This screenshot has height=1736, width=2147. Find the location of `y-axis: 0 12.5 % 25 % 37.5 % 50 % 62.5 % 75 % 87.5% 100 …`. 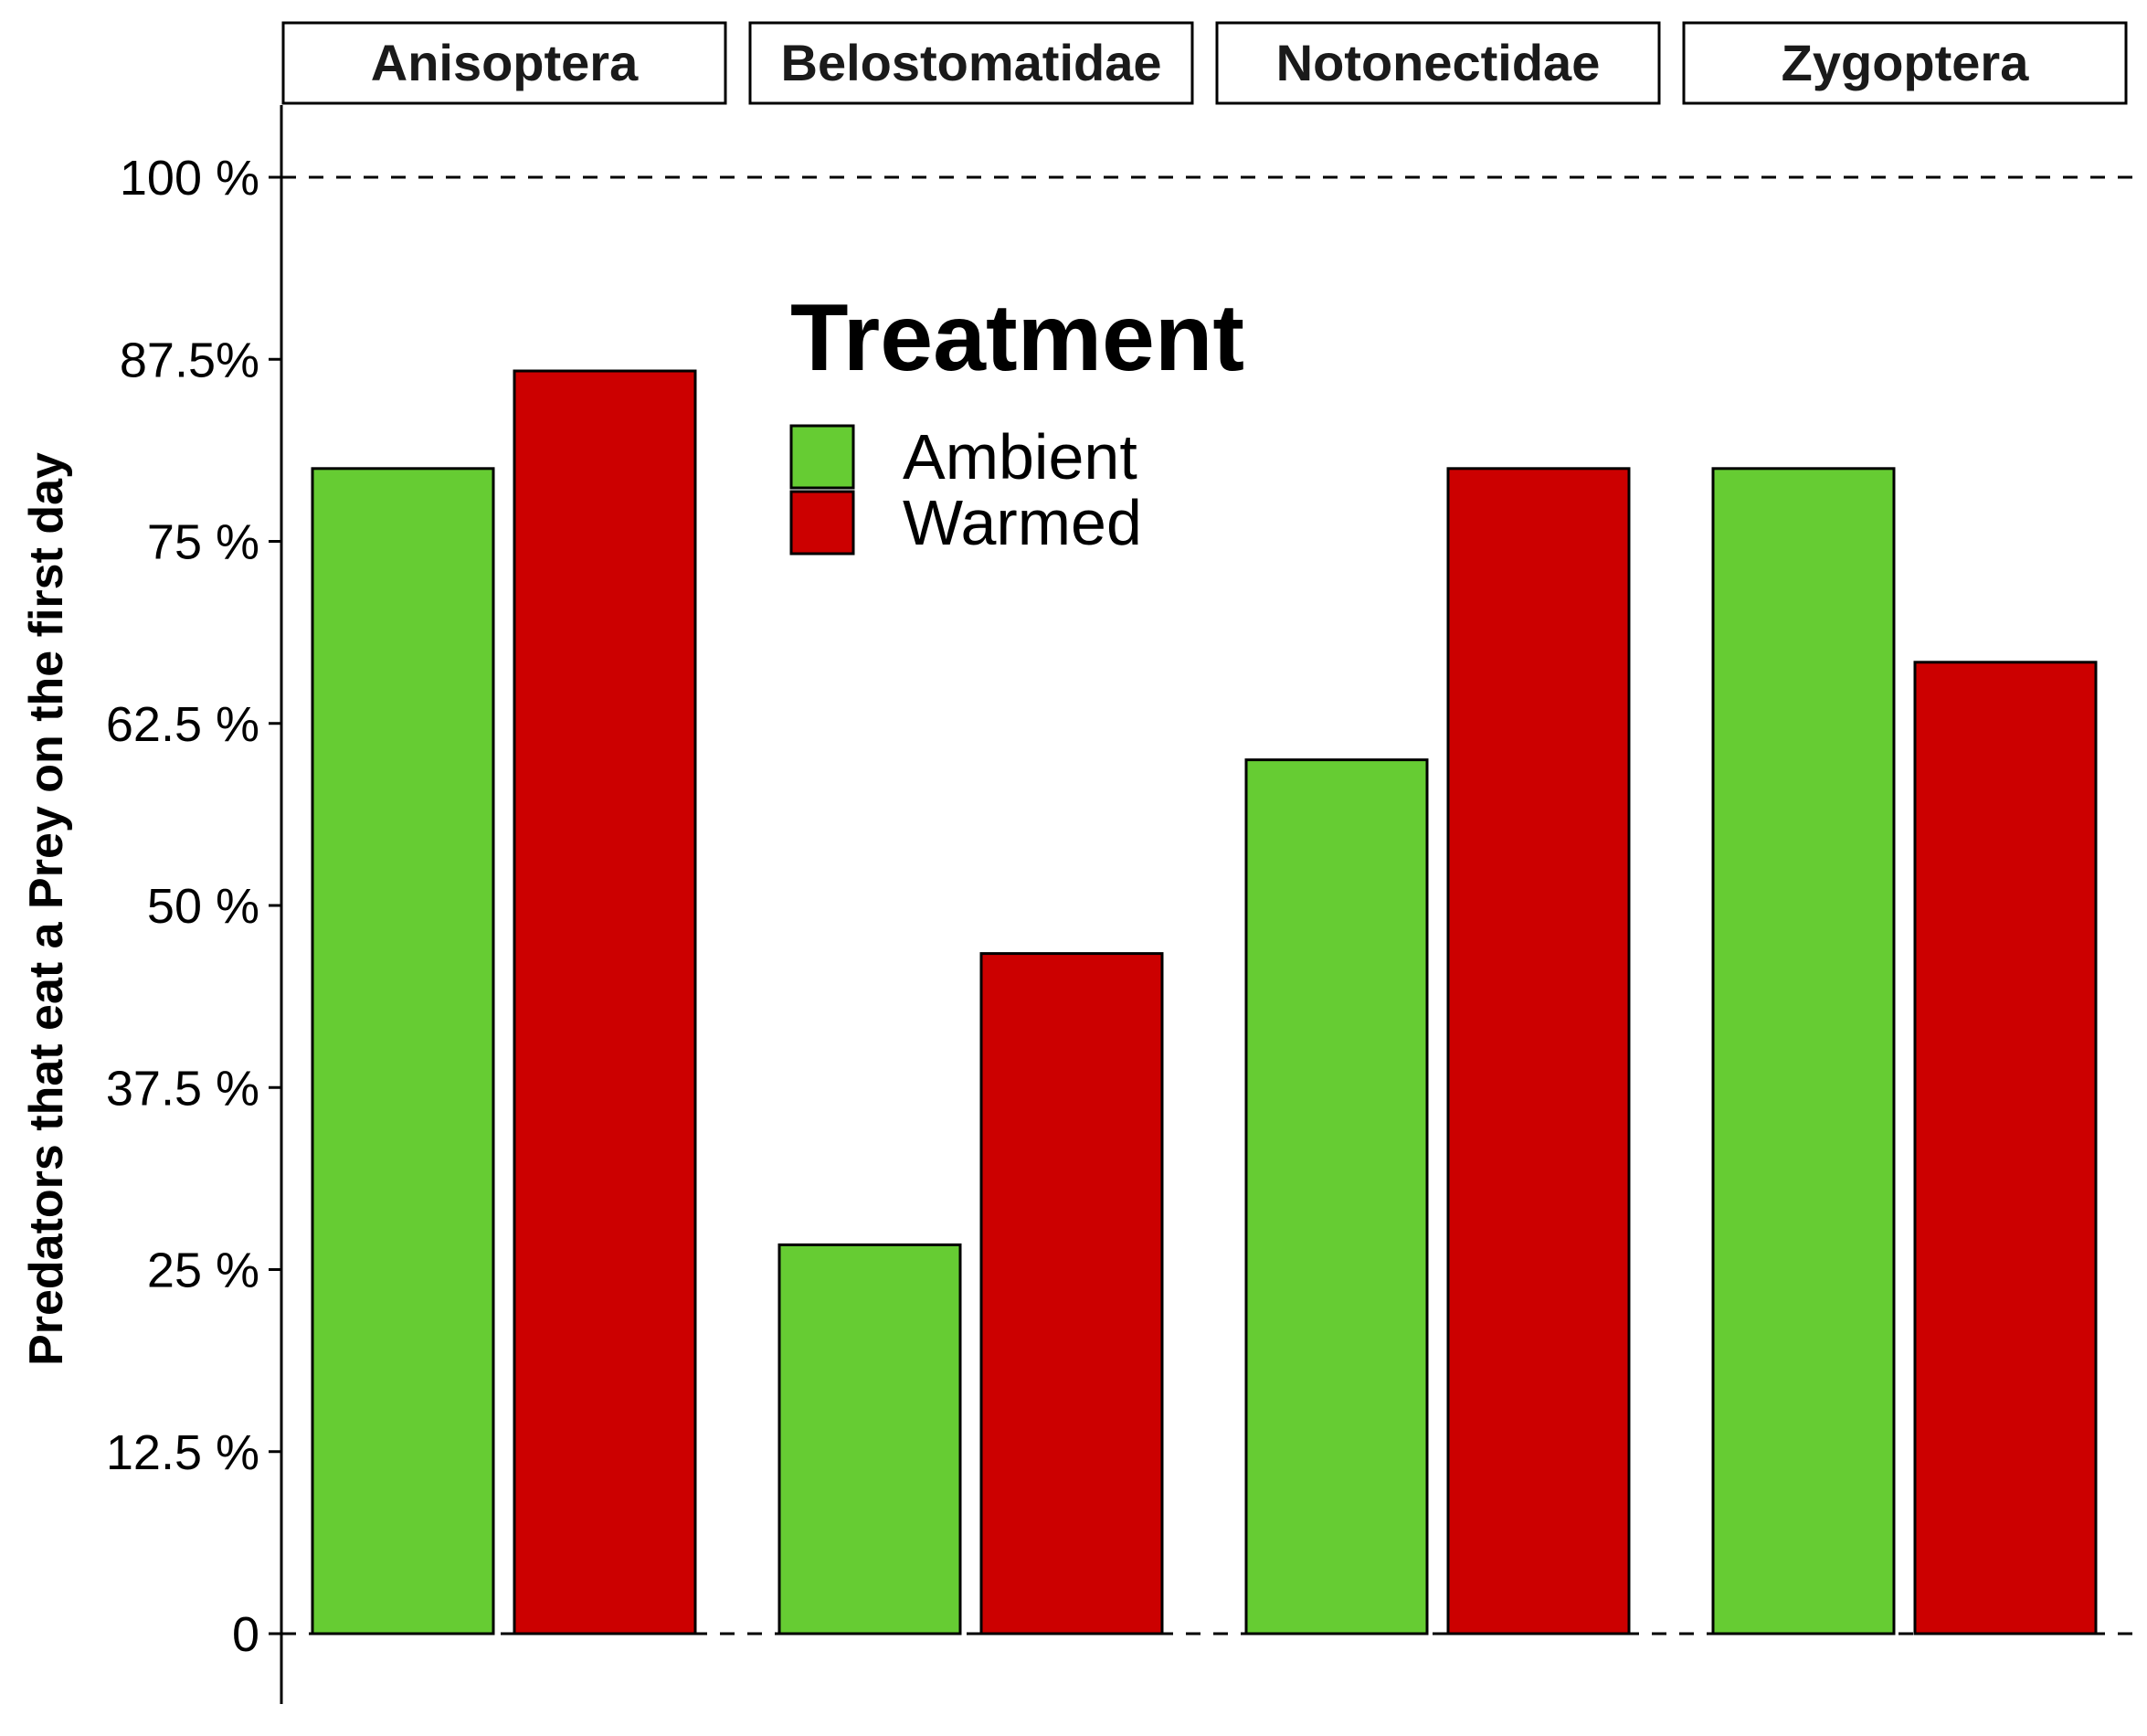

y-axis: 0 12.5 % 25 % 37.5 % 50 % 62.5 % 75 % 87.5% 100 … is located at coordinates (151, 904).